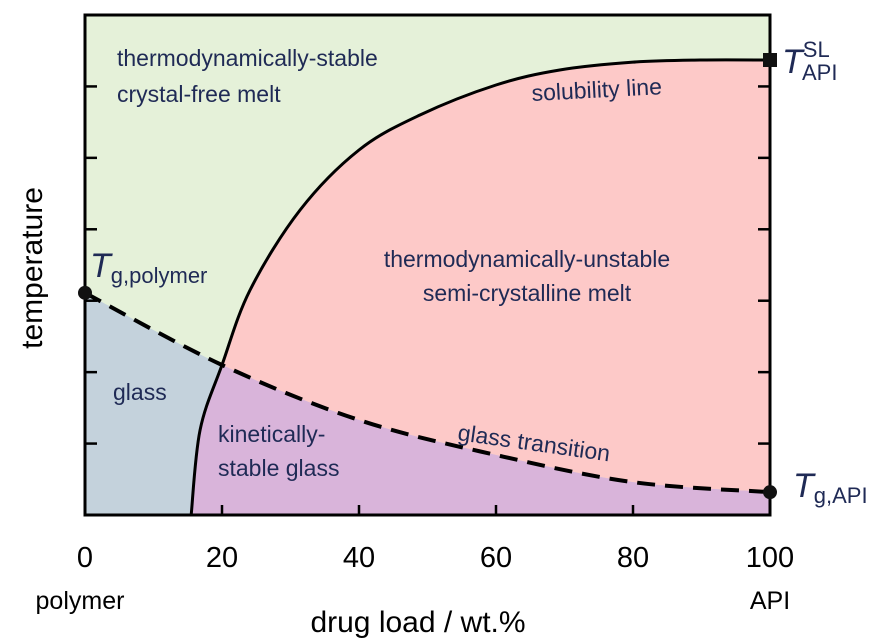 The height and width of the screenshot is (639, 876). Describe the element at coordinates (278, 468) in the screenshot. I see `region-label: stable glass` at that location.